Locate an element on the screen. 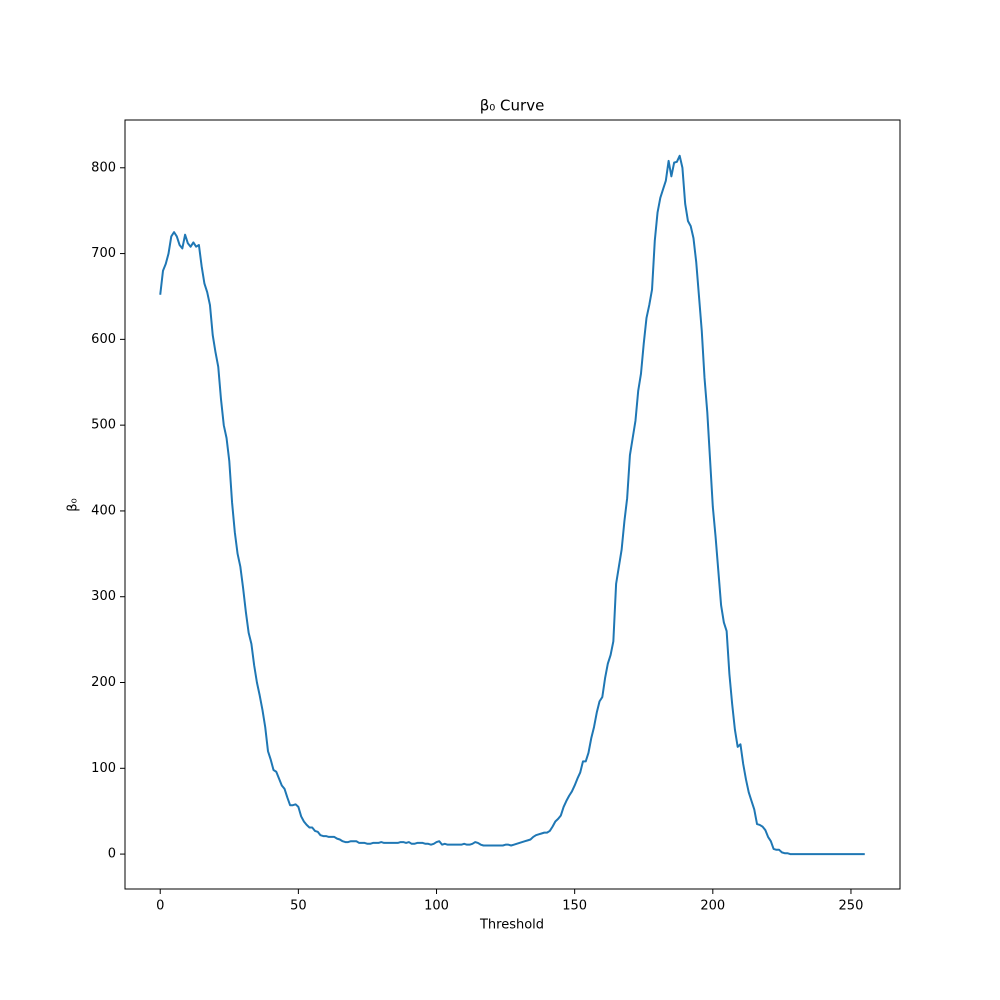 The height and width of the screenshot is (1000, 1000). x-tick-label: 200 is located at coordinates (712, 906).